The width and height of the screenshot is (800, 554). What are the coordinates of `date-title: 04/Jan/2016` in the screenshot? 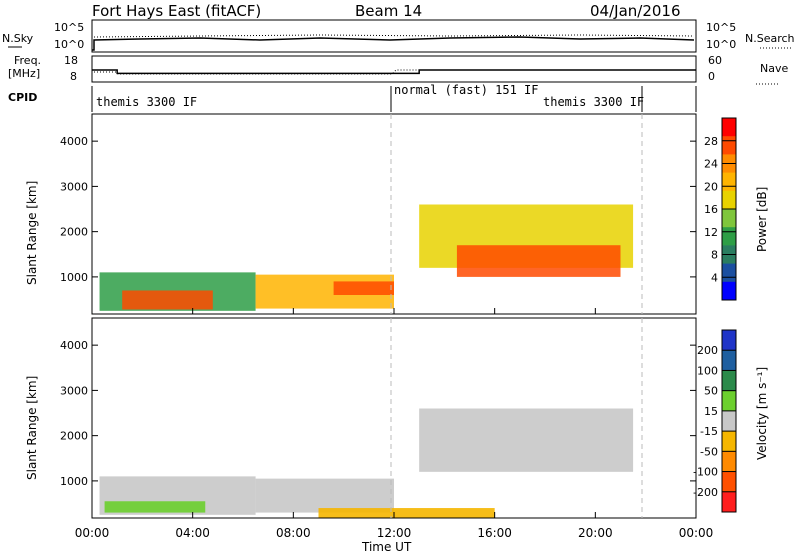 It's located at (635, 11).